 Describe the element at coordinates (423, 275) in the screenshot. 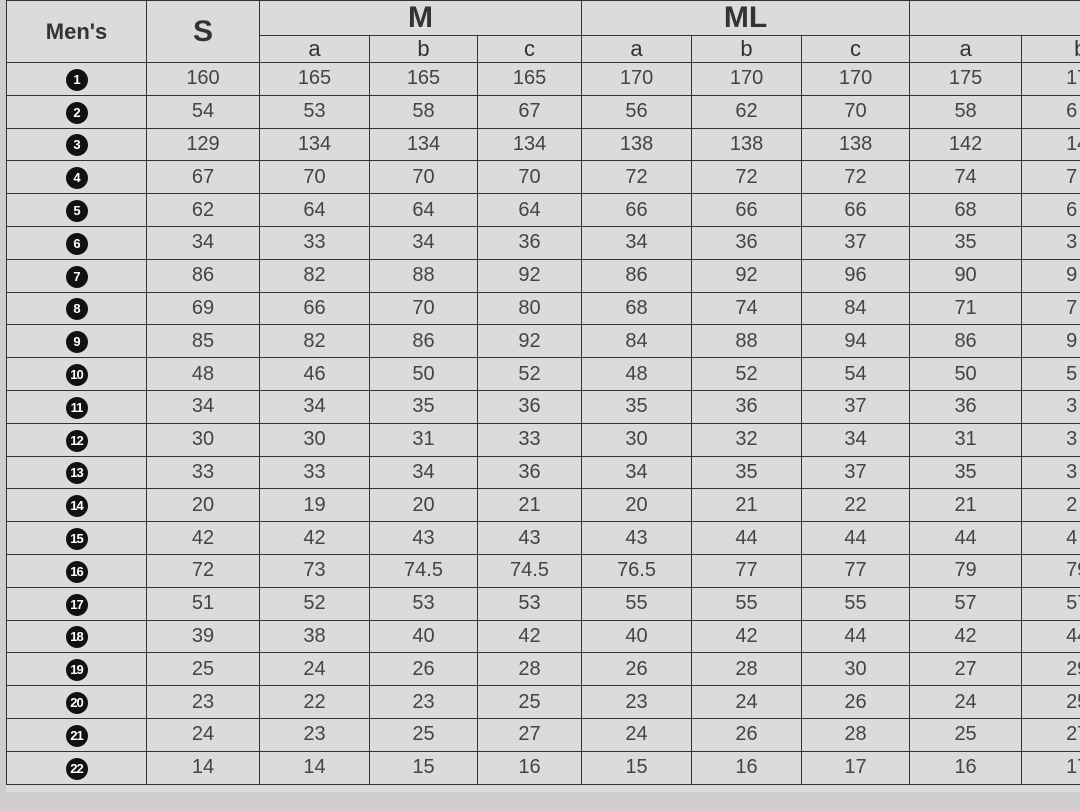

I see `measurement-cell: 88` at that location.